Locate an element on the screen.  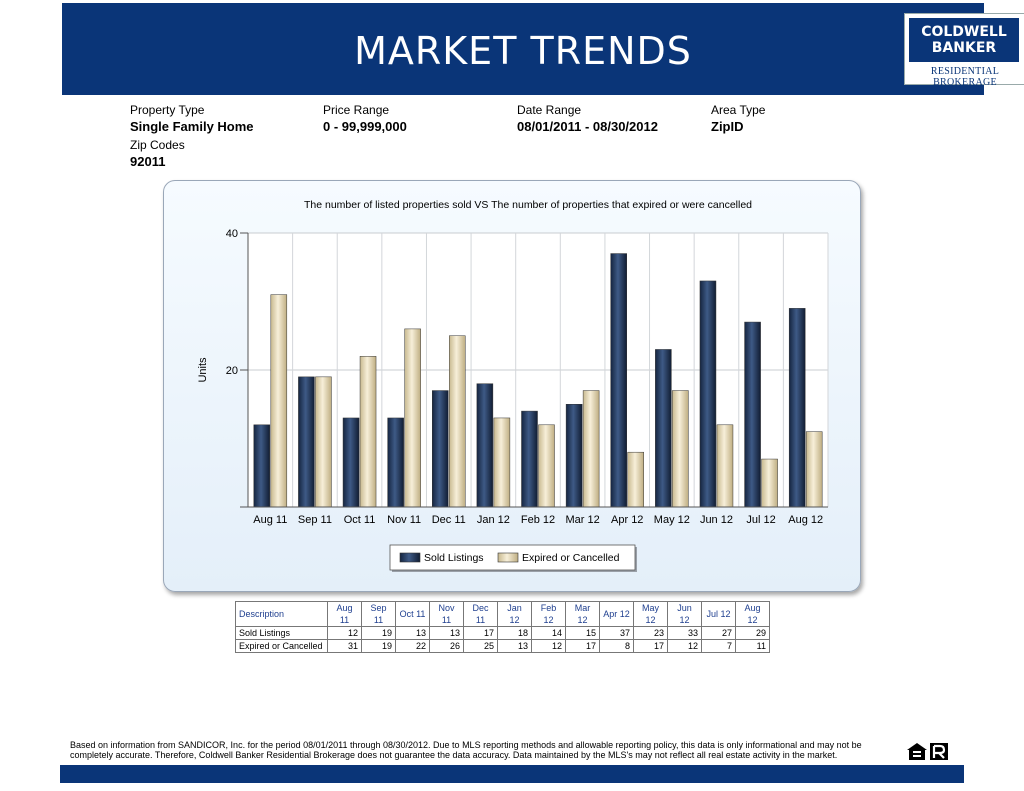
table-row: Sold Listings 12 19 13 13 17 18 14 15 37 23 33 27 29 is located at coordinates (502, 633).